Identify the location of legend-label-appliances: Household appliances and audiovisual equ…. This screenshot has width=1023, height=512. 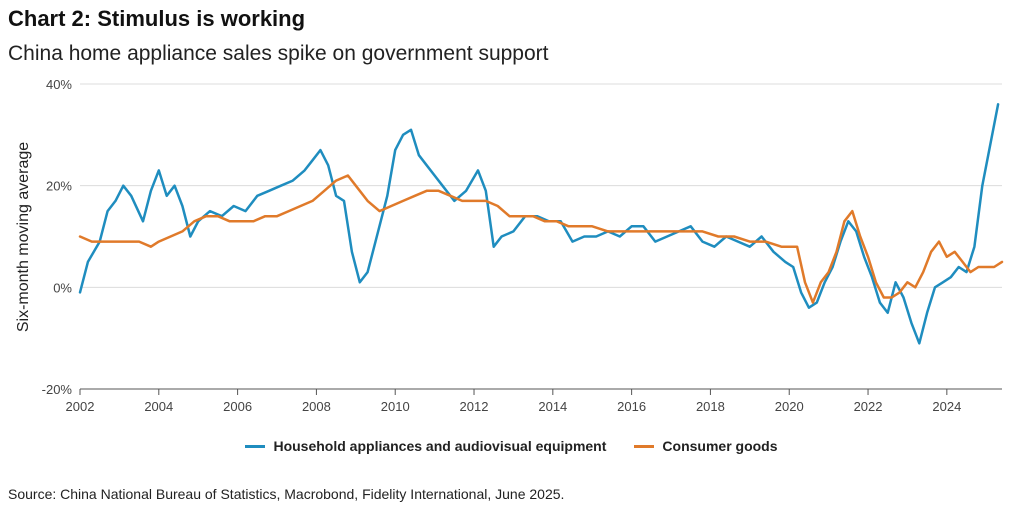
(440, 446).